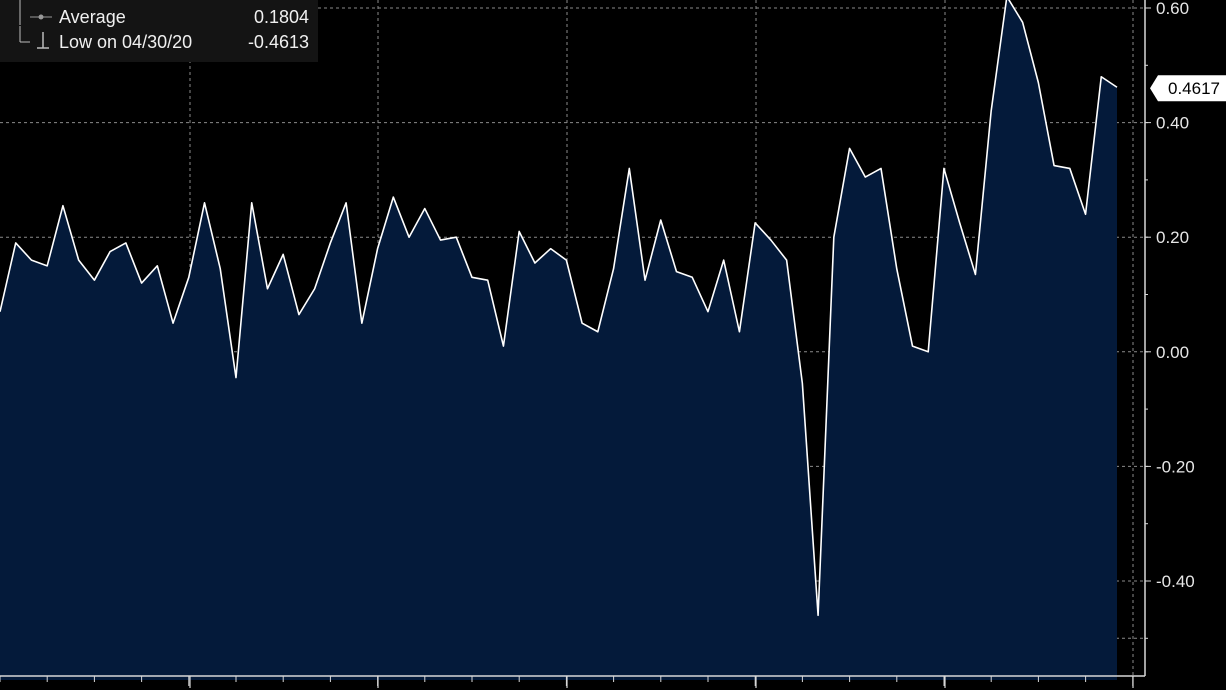  I want to click on y-tick-label: 0.40, so click(1172, 123).